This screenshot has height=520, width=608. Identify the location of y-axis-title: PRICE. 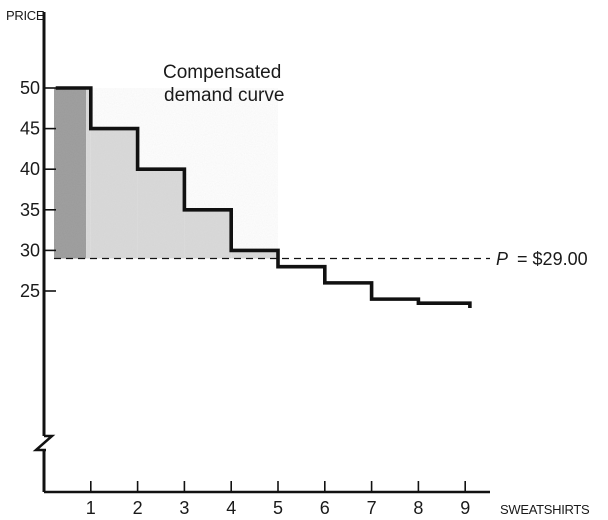
(25, 15).